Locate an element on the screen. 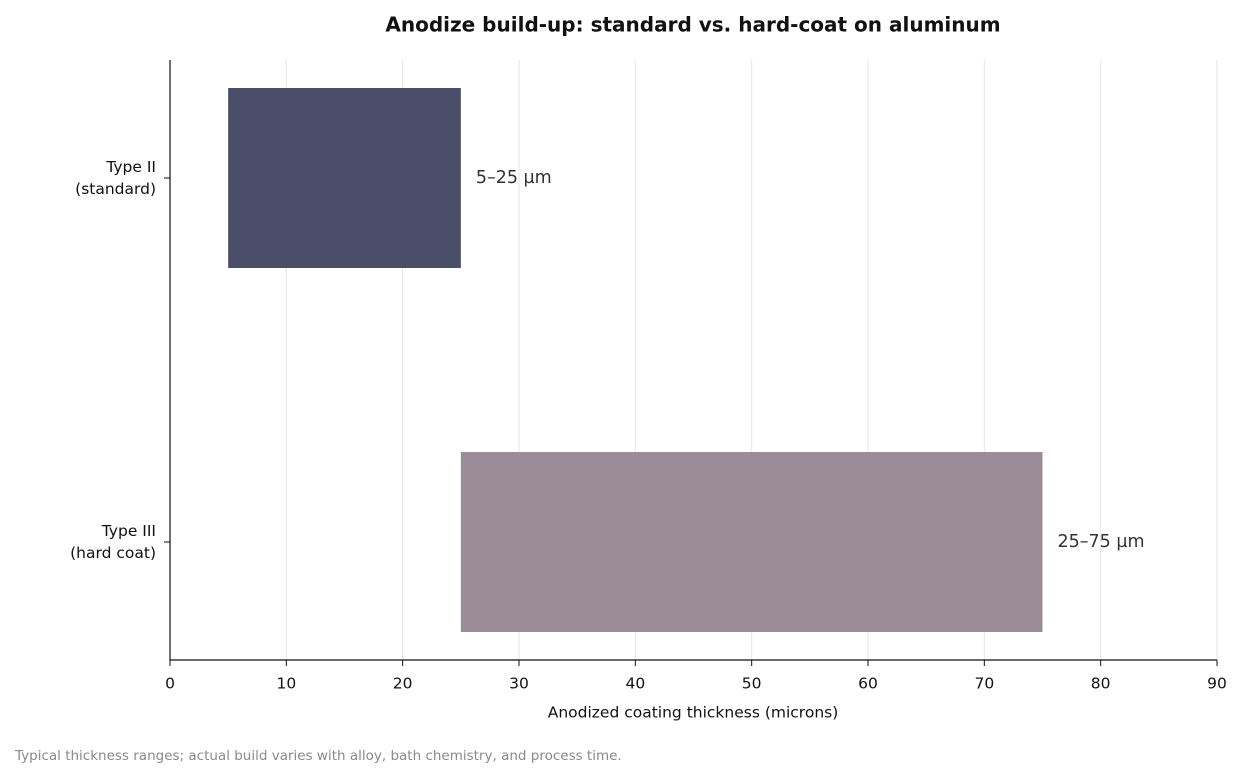 Image resolution: width=1244 pixels, height=781 pixels. x-tick-label: 50 is located at coordinates (752, 684).